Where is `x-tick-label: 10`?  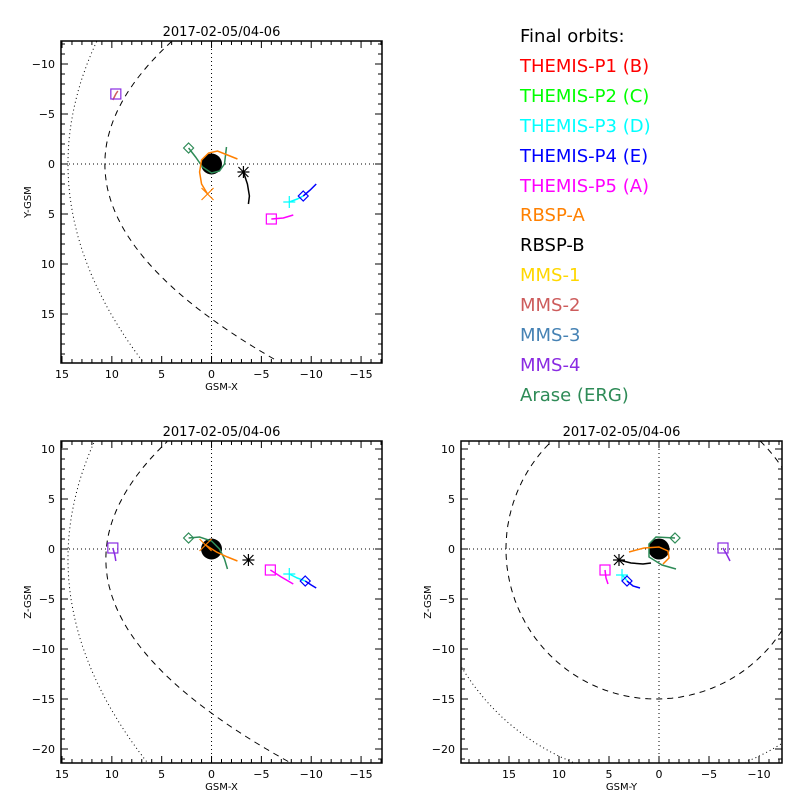 x-tick-label: 10 is located at coordinates (559, 774).